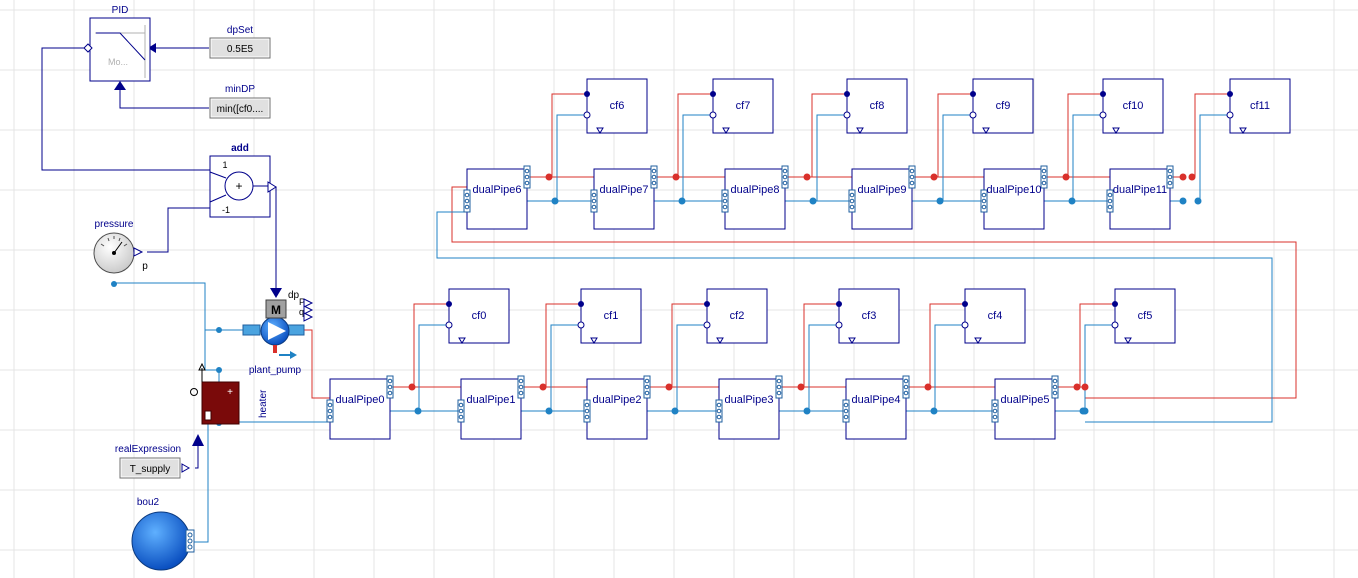 This screenshot has height=578, width=1358. What do you see at coordinates (1025, 400) in the screenshot?
I see `dual-pipe-label: dualPipe5` at bounding box center [1025, 400].